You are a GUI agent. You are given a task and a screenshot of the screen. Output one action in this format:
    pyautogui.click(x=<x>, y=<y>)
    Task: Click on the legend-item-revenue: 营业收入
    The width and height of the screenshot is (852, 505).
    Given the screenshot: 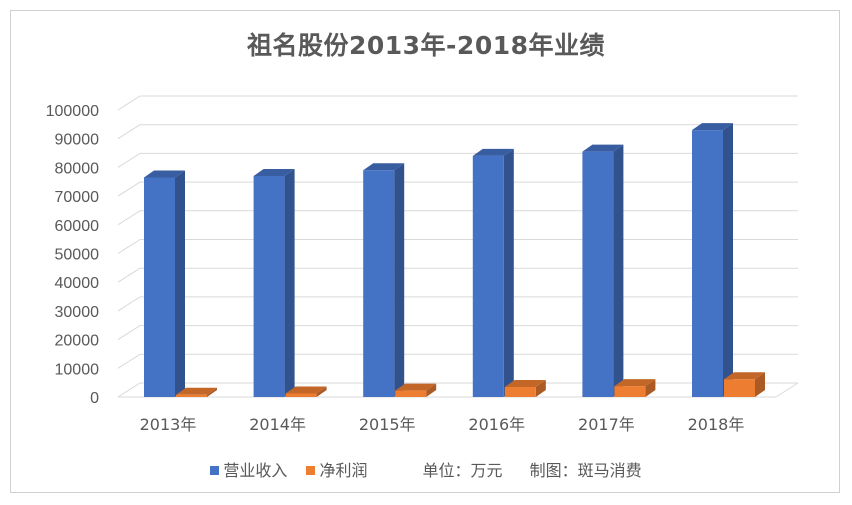 What is the action you would take?
    pyautogui.click(x=248, y=469)
    